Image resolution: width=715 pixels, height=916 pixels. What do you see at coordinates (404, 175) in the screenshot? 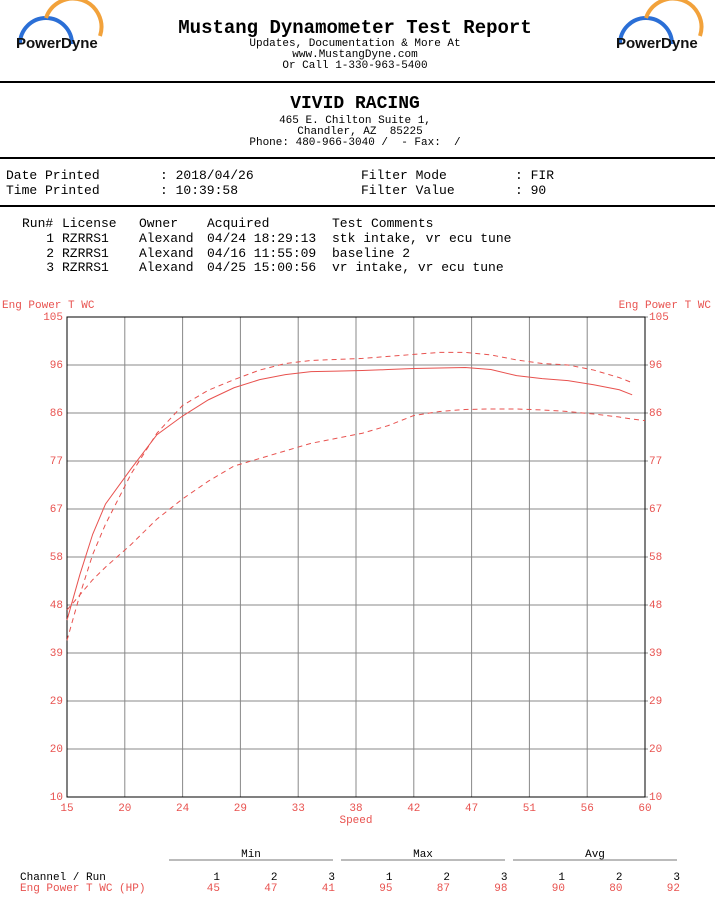
I see `info-text: Filter Mode` at bounding box center [404, 175].